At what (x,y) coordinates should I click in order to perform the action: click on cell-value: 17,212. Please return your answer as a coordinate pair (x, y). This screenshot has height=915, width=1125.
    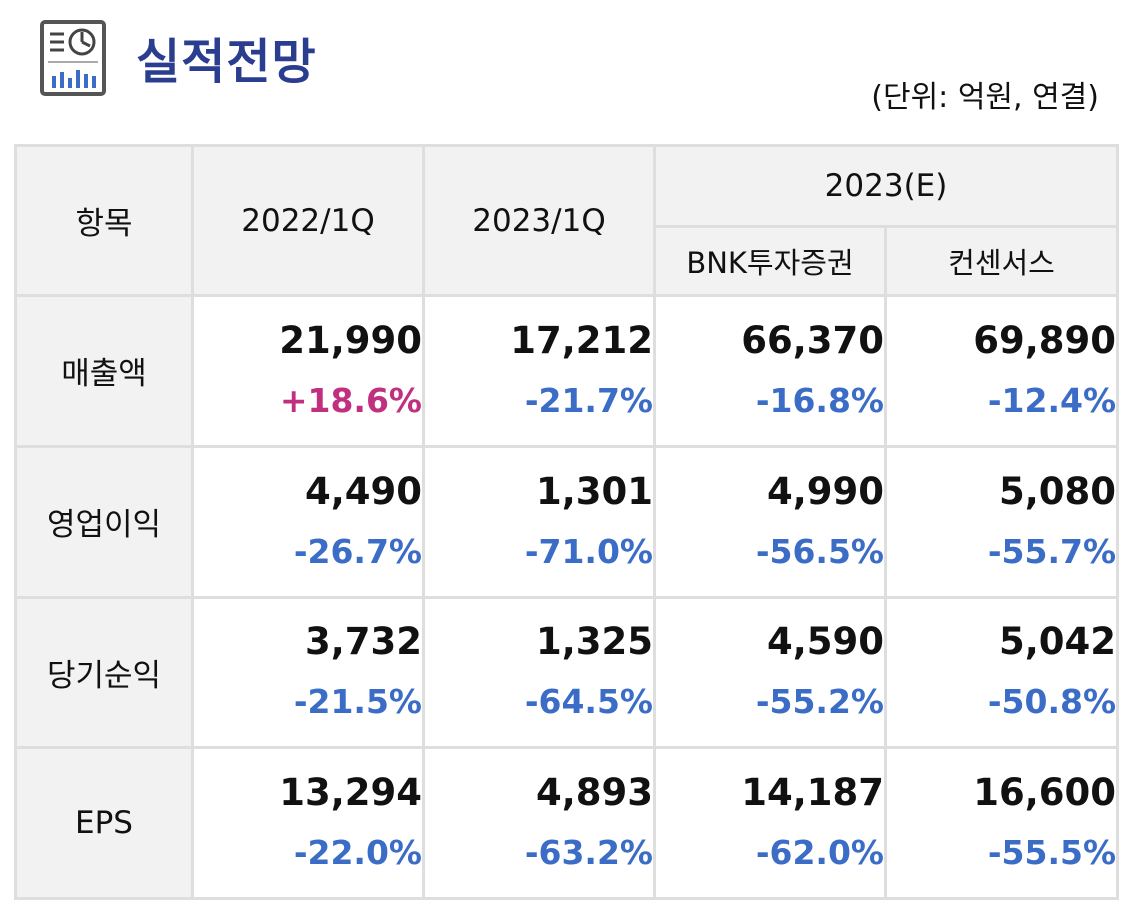
    Looking at the image, I should click on (581, 340).